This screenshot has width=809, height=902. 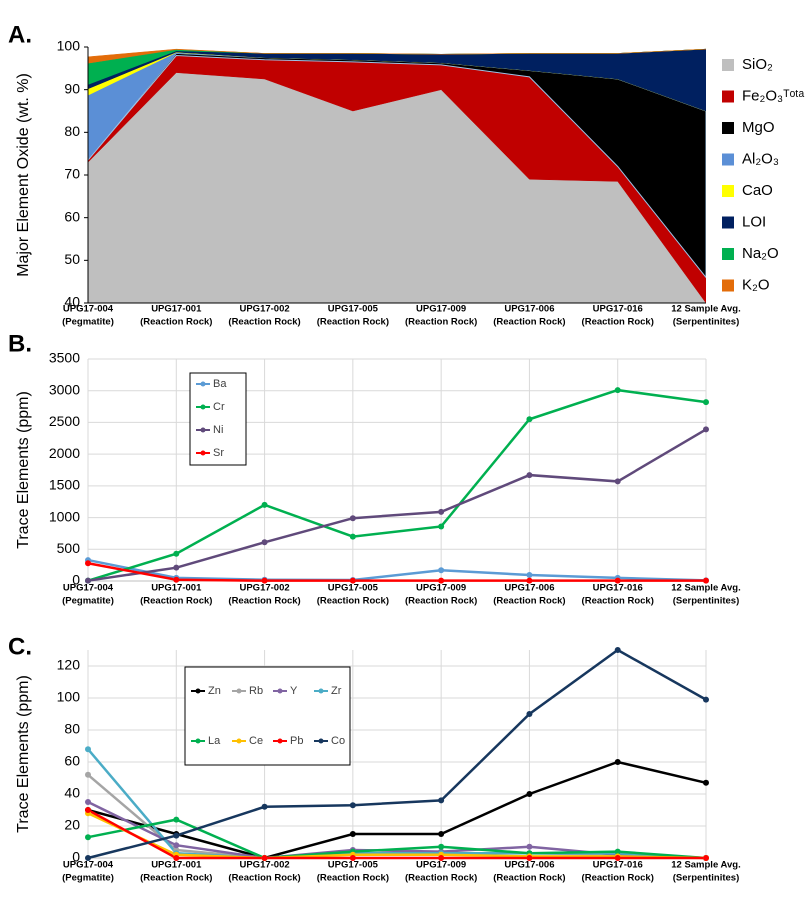 What do you see at coordinates (20, 646) in the screenshot?
I see `panel-label: C.` at bounding box center [20, 646].